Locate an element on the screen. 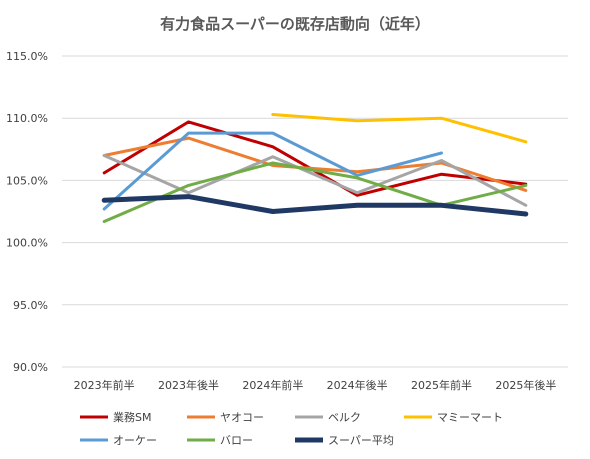  legend-label: スーパー平均 is located at coordinates (361, 440).